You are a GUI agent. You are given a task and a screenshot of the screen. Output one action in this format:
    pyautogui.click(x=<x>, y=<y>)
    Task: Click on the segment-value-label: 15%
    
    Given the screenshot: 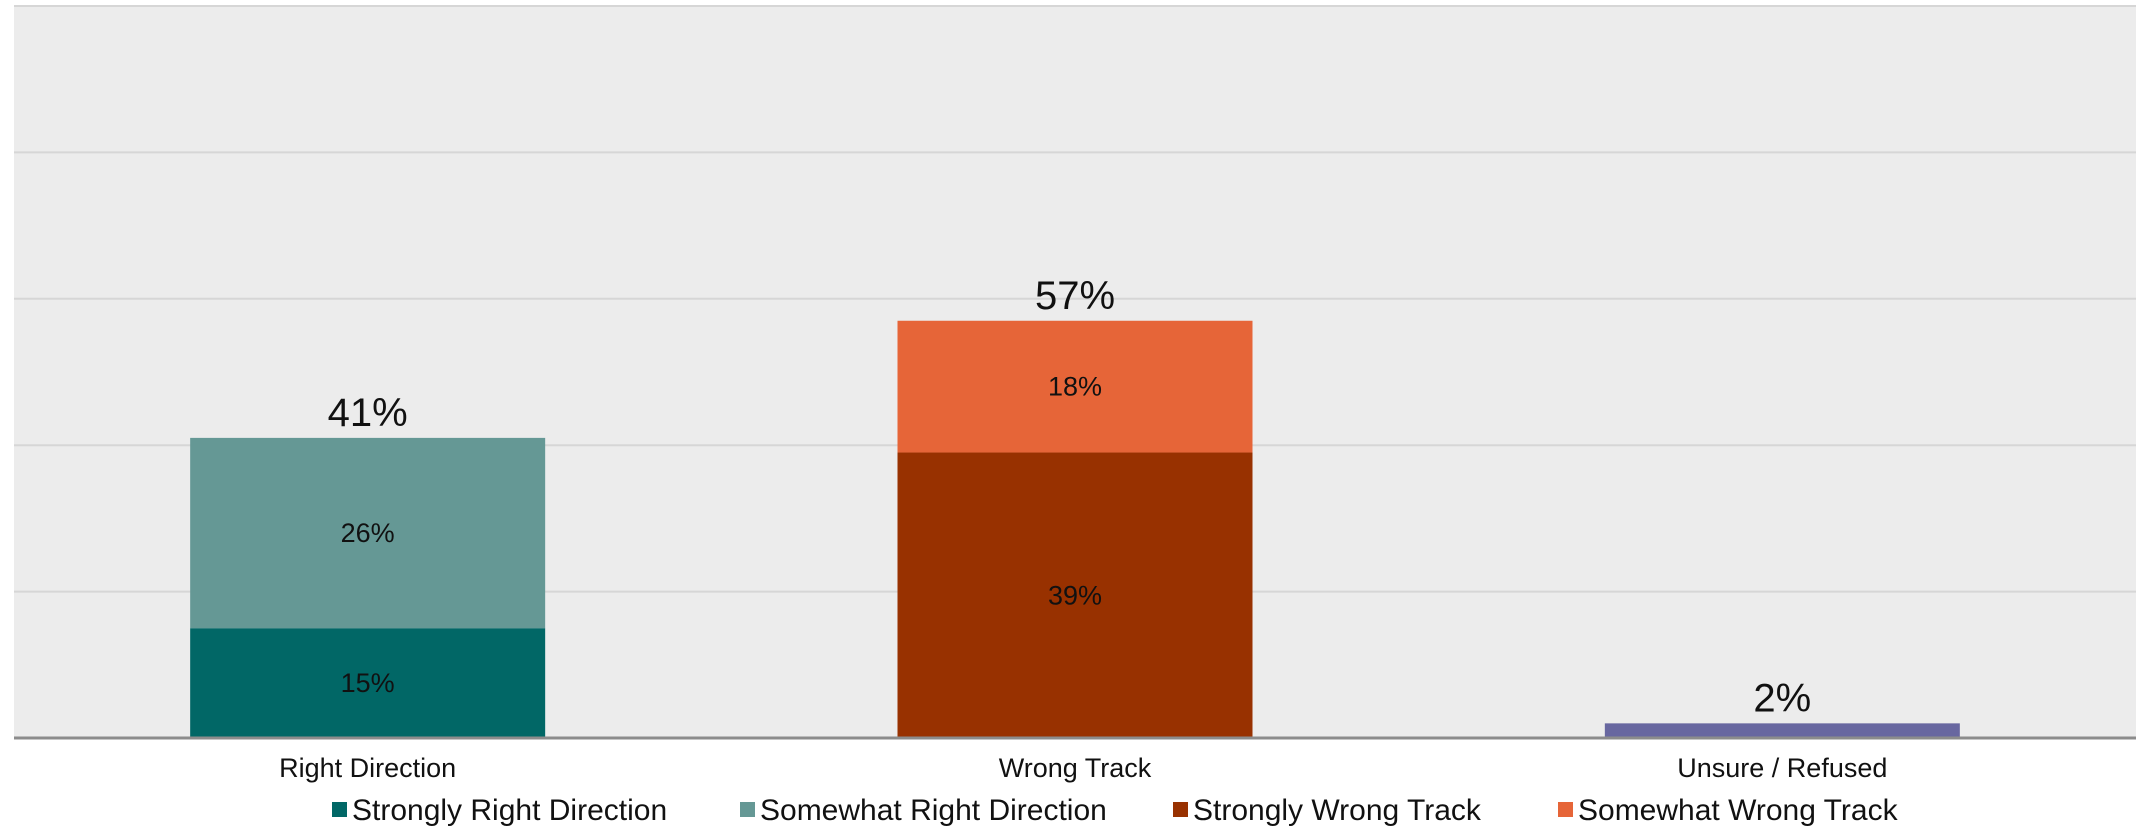 What is the action you would take?
    pyautogui.click(x=368, y=683)
    